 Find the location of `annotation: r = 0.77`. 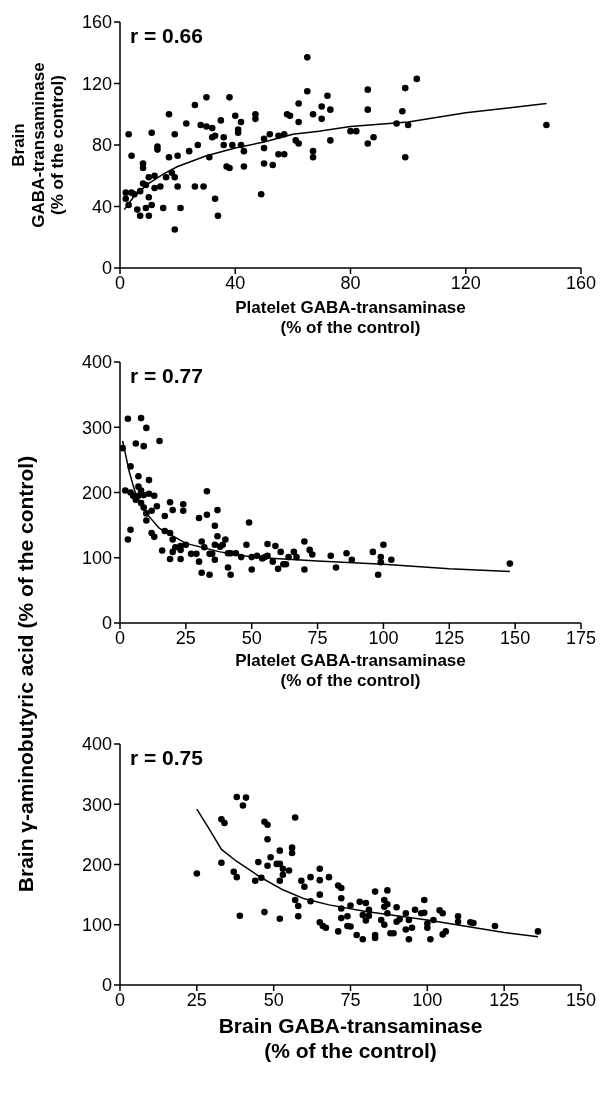

annotation: r = 0.77 is located at coordinates (166, 376).